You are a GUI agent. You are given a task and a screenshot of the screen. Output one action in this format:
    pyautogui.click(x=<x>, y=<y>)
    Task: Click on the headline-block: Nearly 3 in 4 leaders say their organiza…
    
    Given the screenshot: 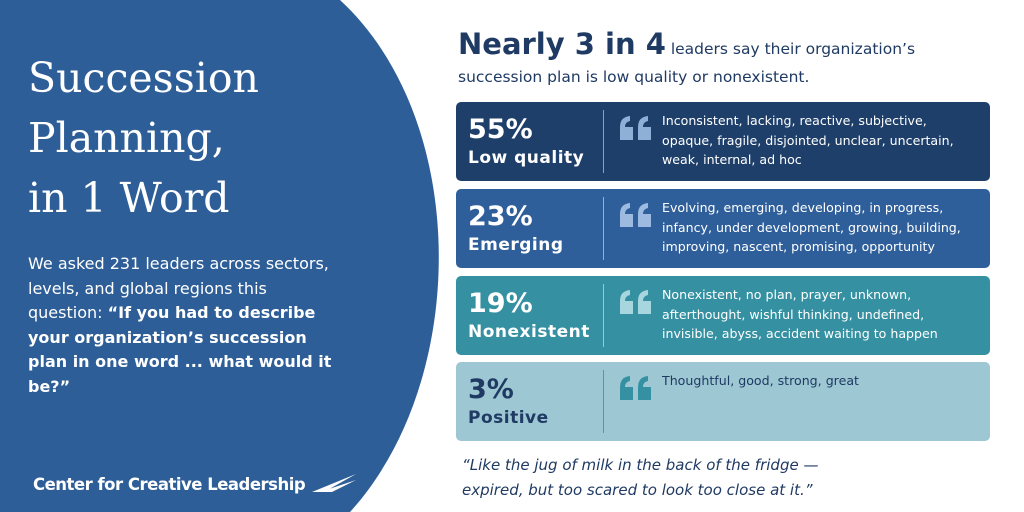 What is the action you would take?
    pyautogui.click(x=718, y=60)
    